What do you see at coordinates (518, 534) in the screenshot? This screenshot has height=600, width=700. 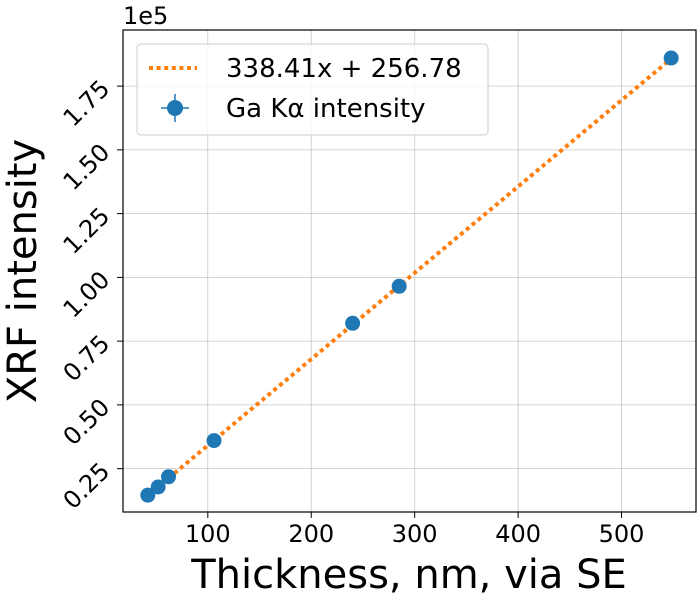 I see `x-tick-label: 400` at bounding box center [518, 534].